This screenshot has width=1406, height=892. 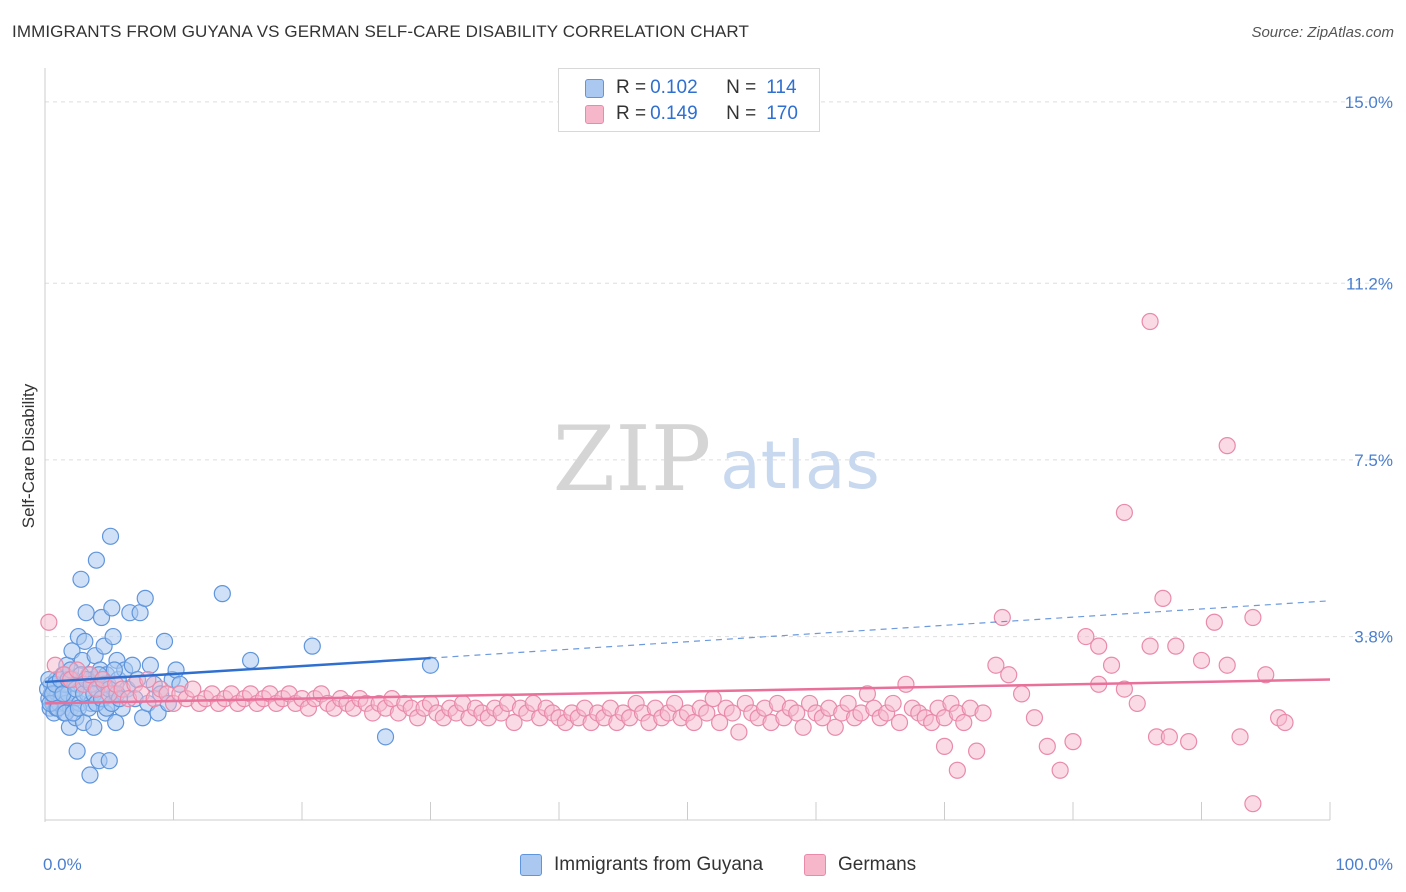 I want to click on bottom-legend-swatch-blue, so click(x=531, y=865).